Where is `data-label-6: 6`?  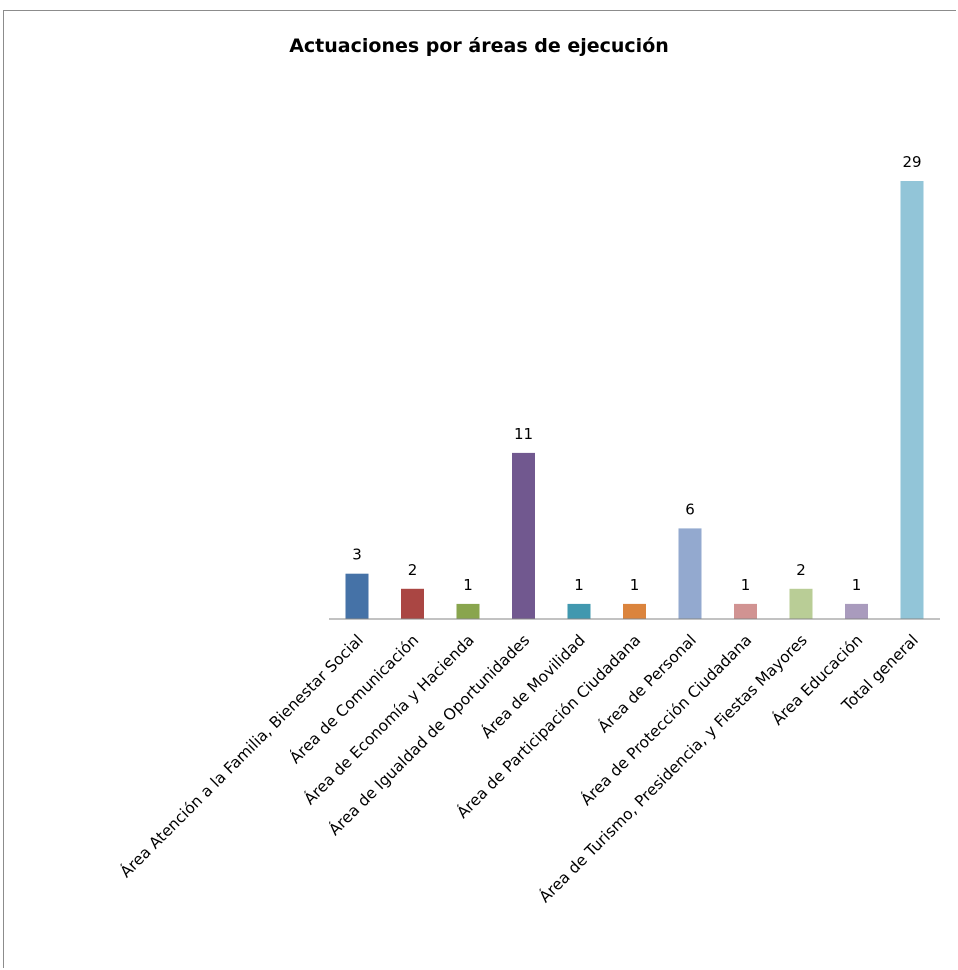
data-label-6: 6 is located at coordinates (690, 509).